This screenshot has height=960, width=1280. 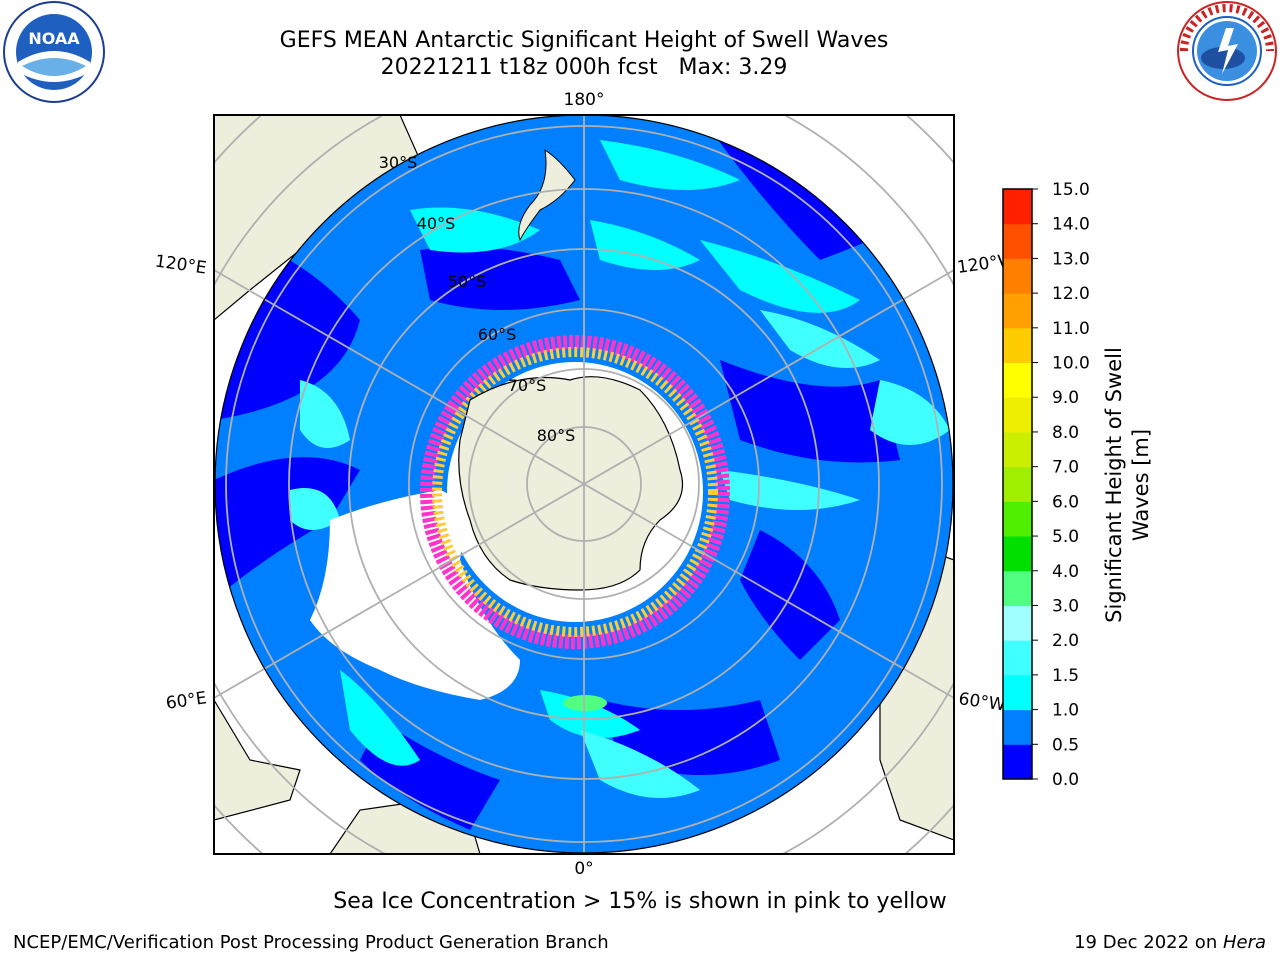 What do you see at coordinates (583, 869) in the screenshot?
I see `lon-label-0: 0°` at bounding box center [583, 869].